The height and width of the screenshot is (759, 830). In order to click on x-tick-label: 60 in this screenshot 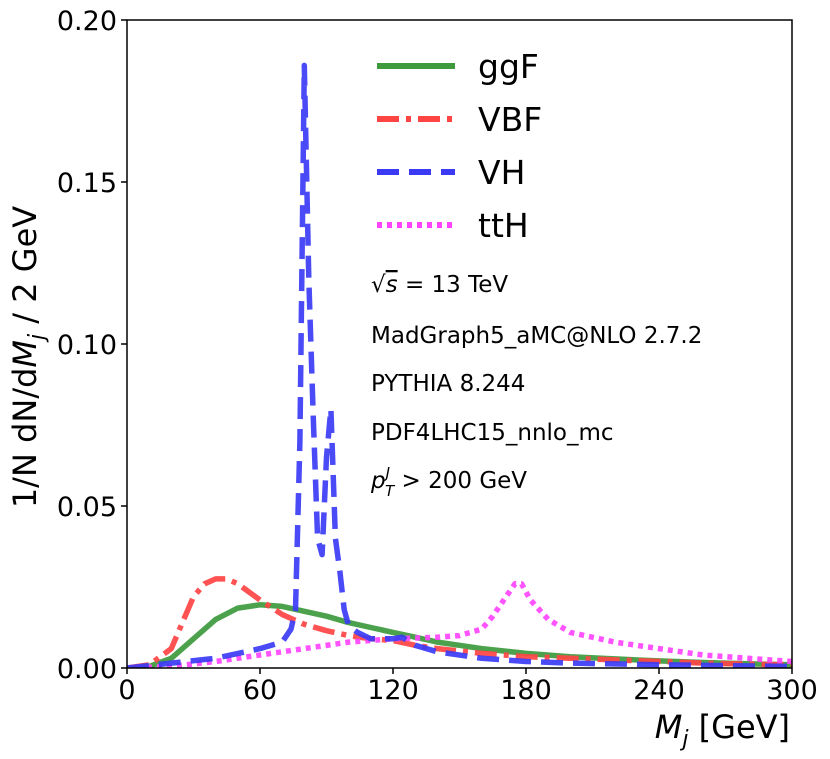, I will do `click(260, 690)`.